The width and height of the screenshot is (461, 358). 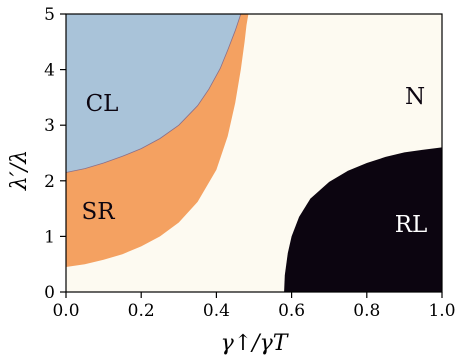 I want to click on region-label-rl: RL, so click(x=411, y=225).